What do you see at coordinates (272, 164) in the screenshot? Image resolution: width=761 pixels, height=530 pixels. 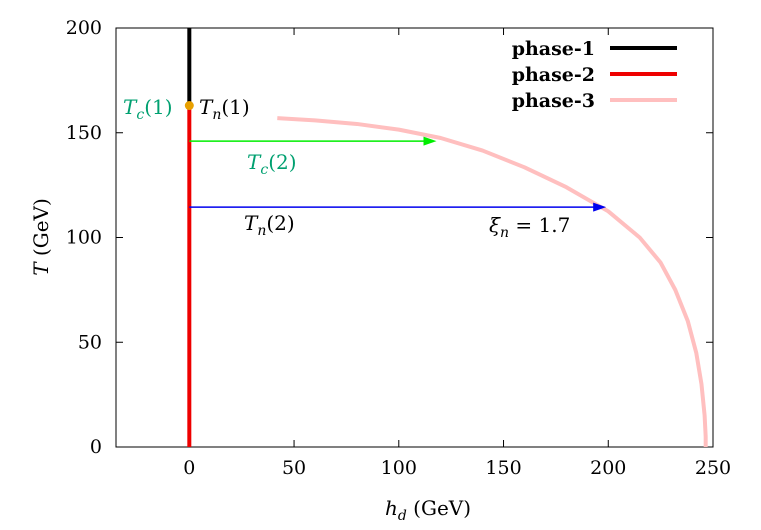 I see `annotation-tc2: Tc(2)` at bounding box center [272, 164].